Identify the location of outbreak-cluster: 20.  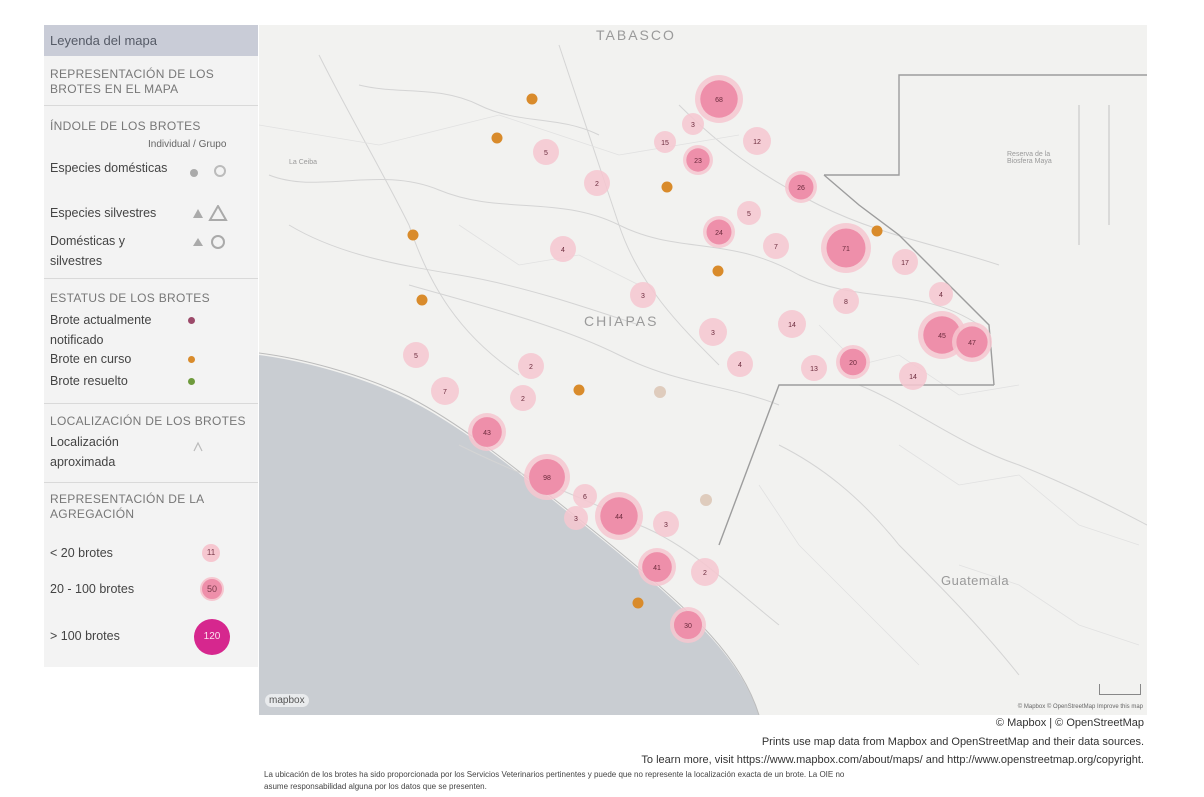
(853, 362).